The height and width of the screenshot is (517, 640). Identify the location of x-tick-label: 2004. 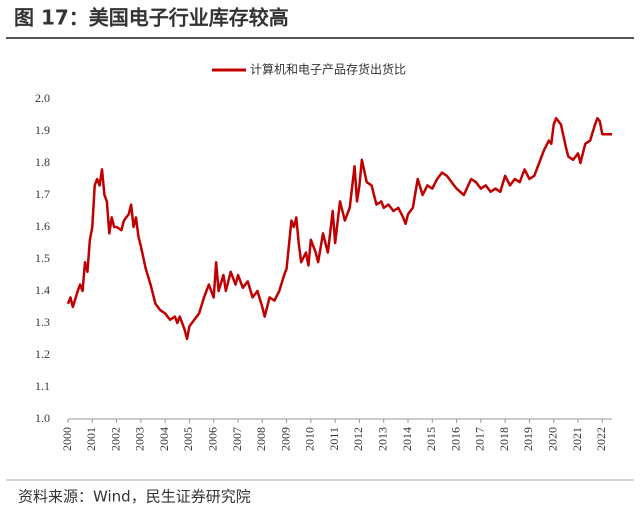
(164, 439).